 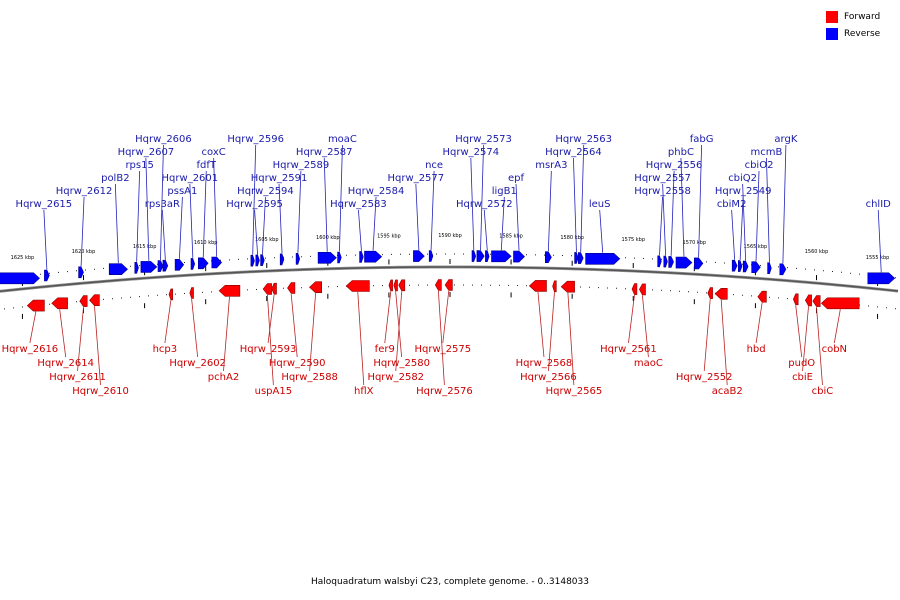 What do you see at coordinates (297, 363) in the screenshot?
I see `gene-label-hqrw-2590: Hqrw_2590` at bounding box center [297, 363].